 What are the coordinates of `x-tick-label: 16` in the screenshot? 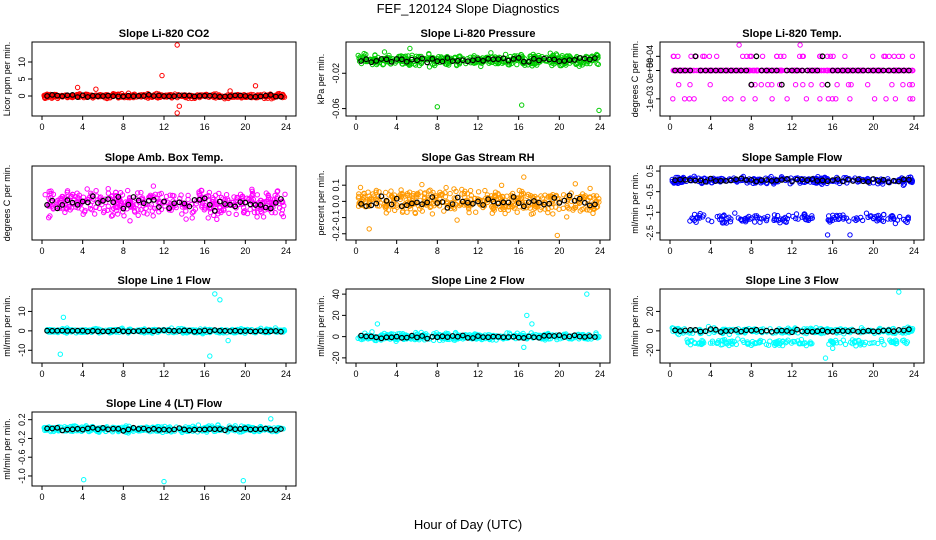 It's located at (833, 374).